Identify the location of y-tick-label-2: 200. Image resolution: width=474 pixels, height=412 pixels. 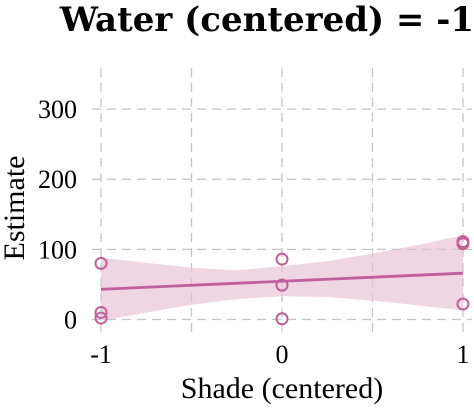
(57, 179).